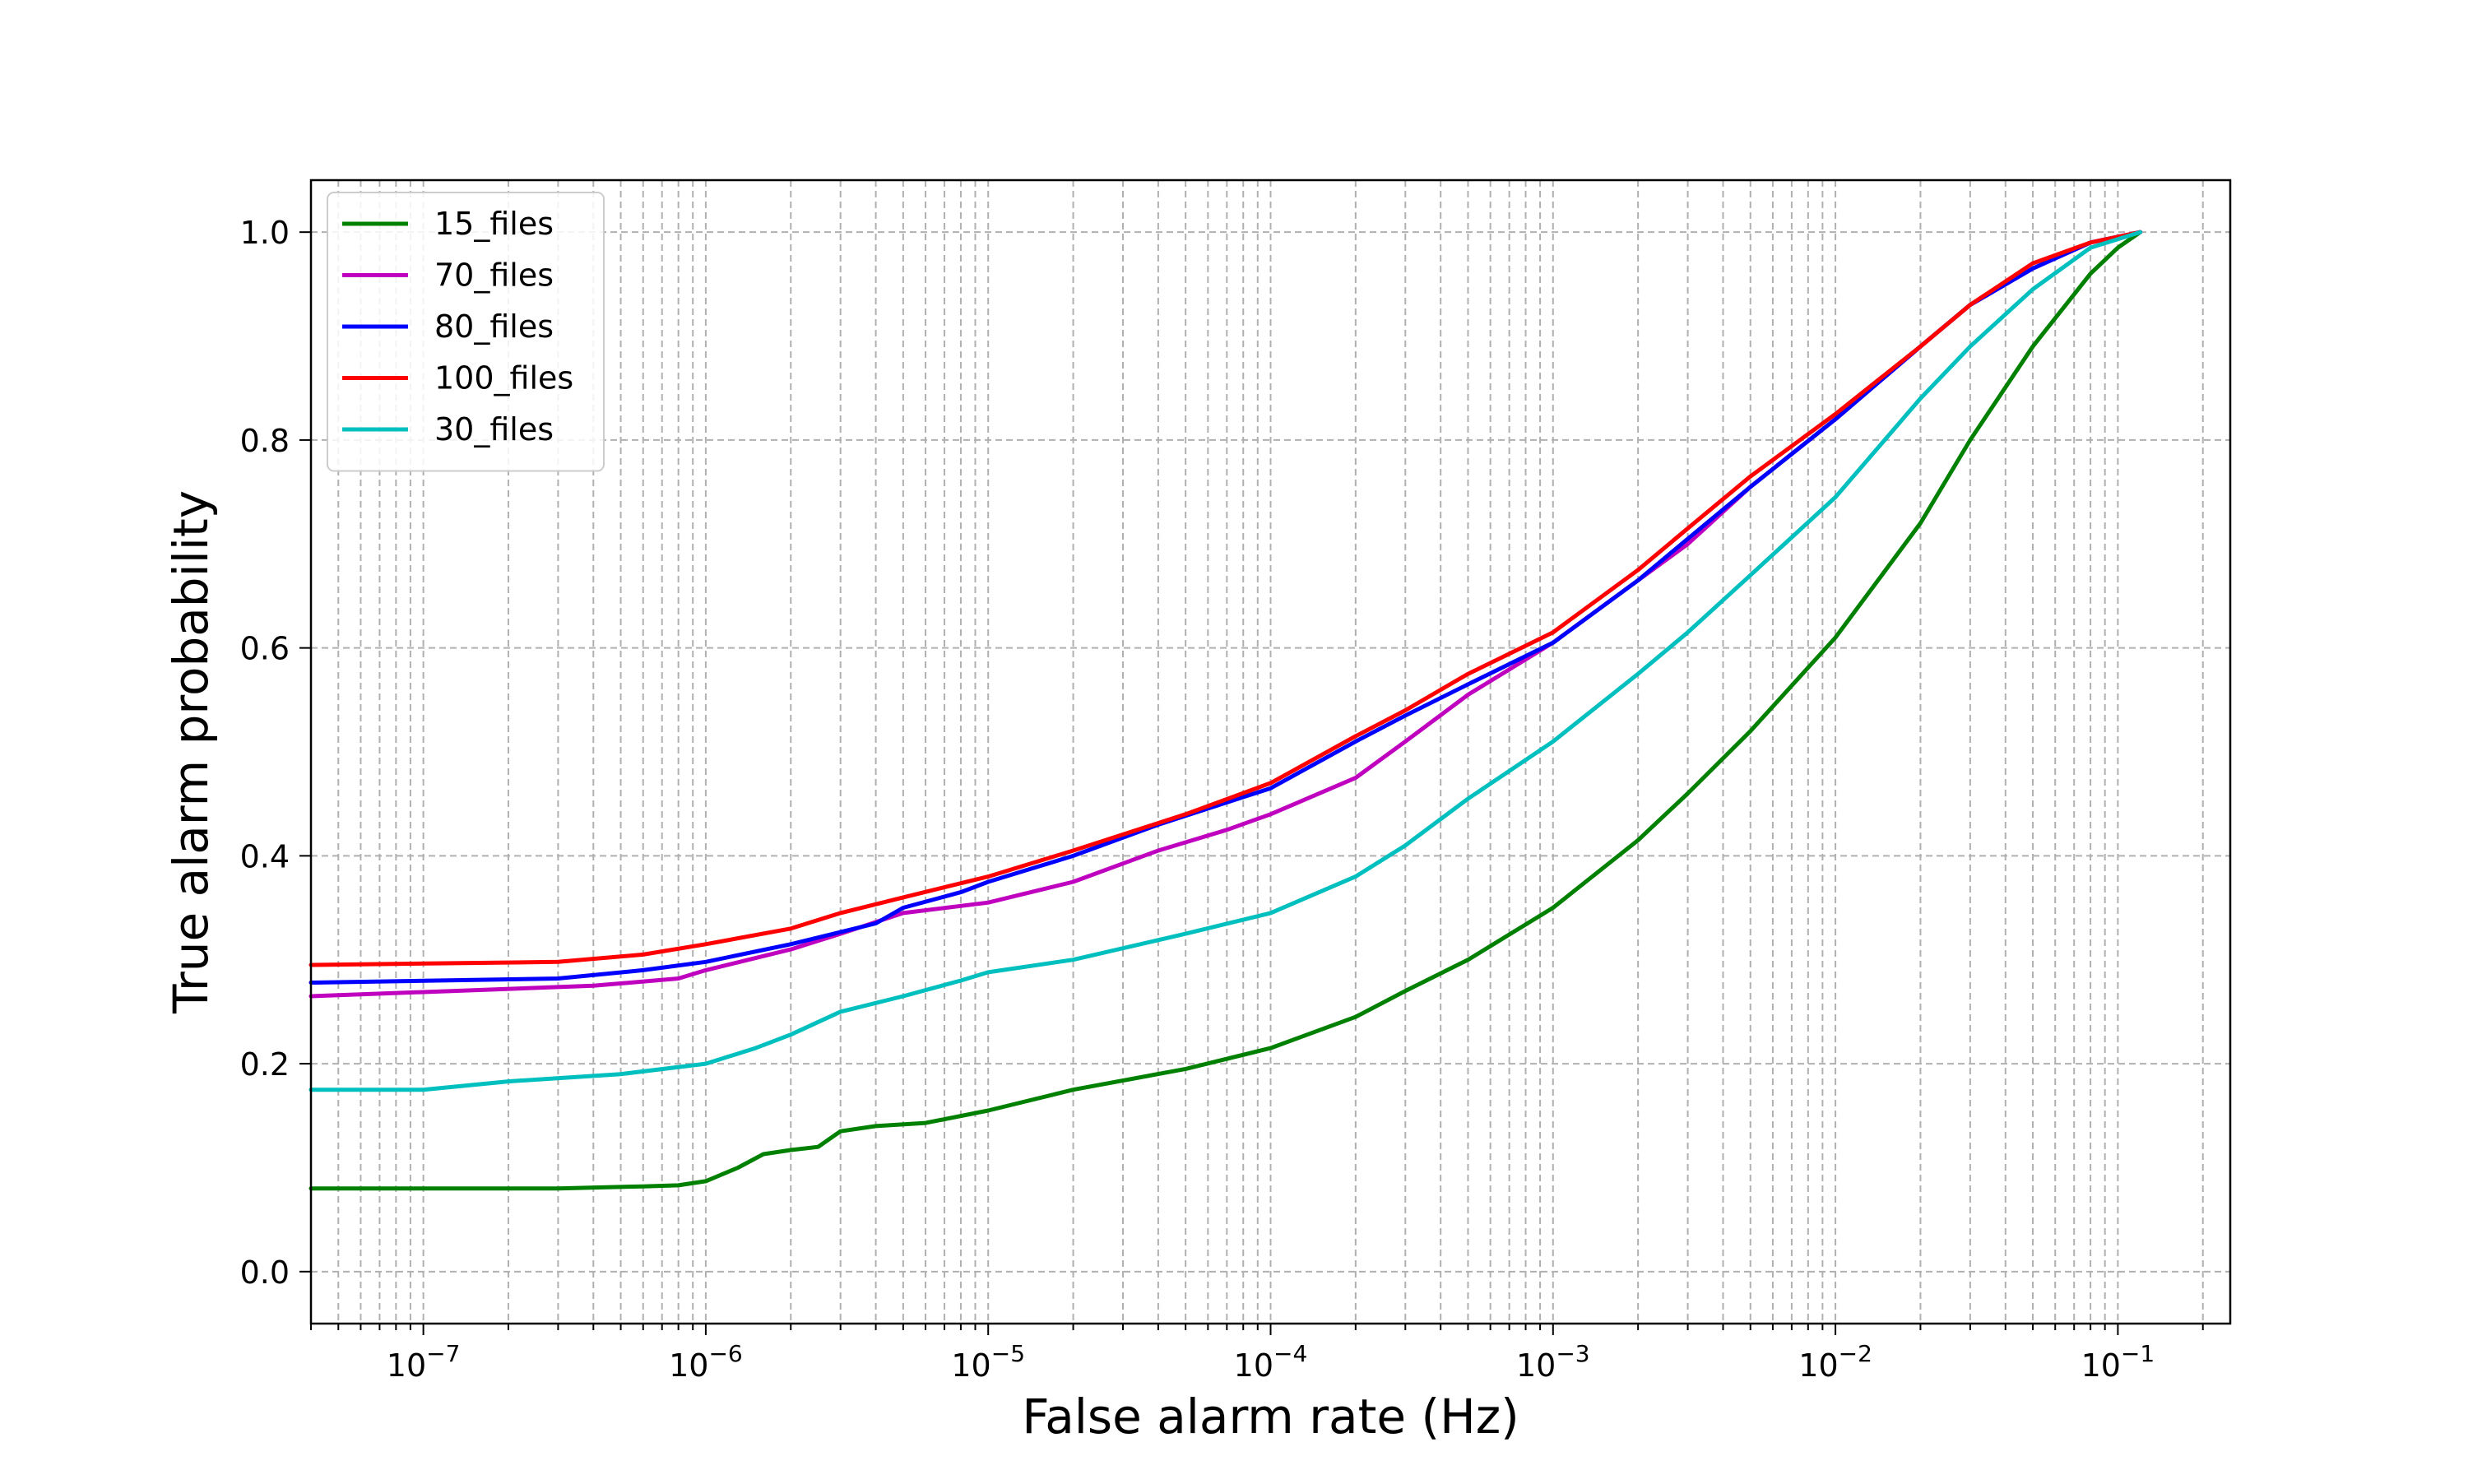 This screenshot has height=1484, width=2468. I want to click on y-tick-label: 1.0, so click(265, 233).